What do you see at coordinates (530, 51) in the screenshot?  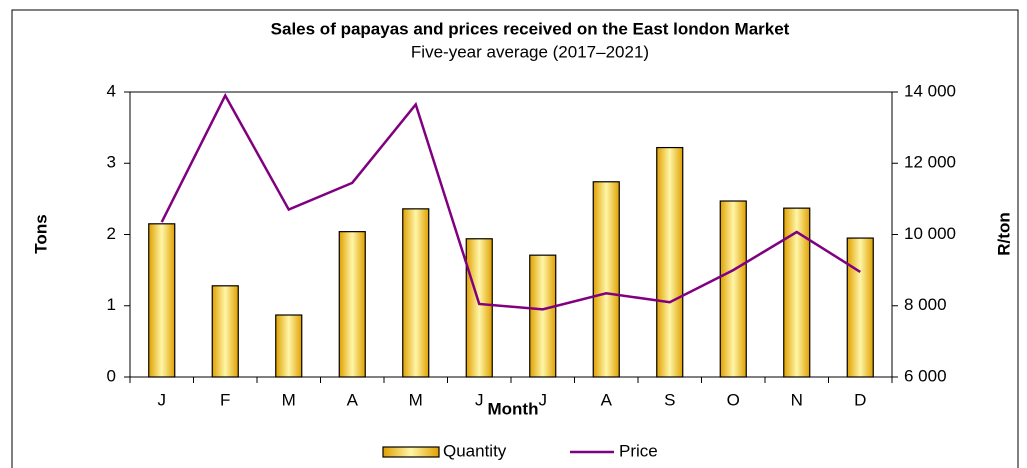 I see `chart-subtitle: Five-year average (2017–2021)` at bounding box center [530, 51].